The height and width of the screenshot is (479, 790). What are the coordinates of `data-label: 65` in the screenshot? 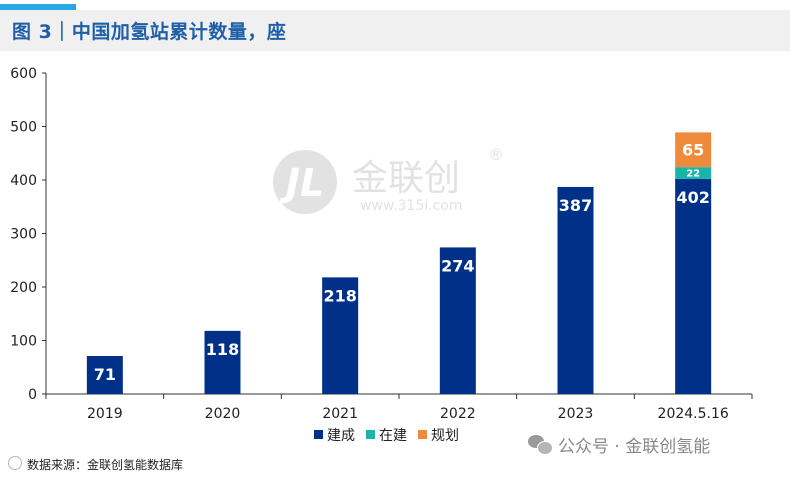 It's located at (693, 150).